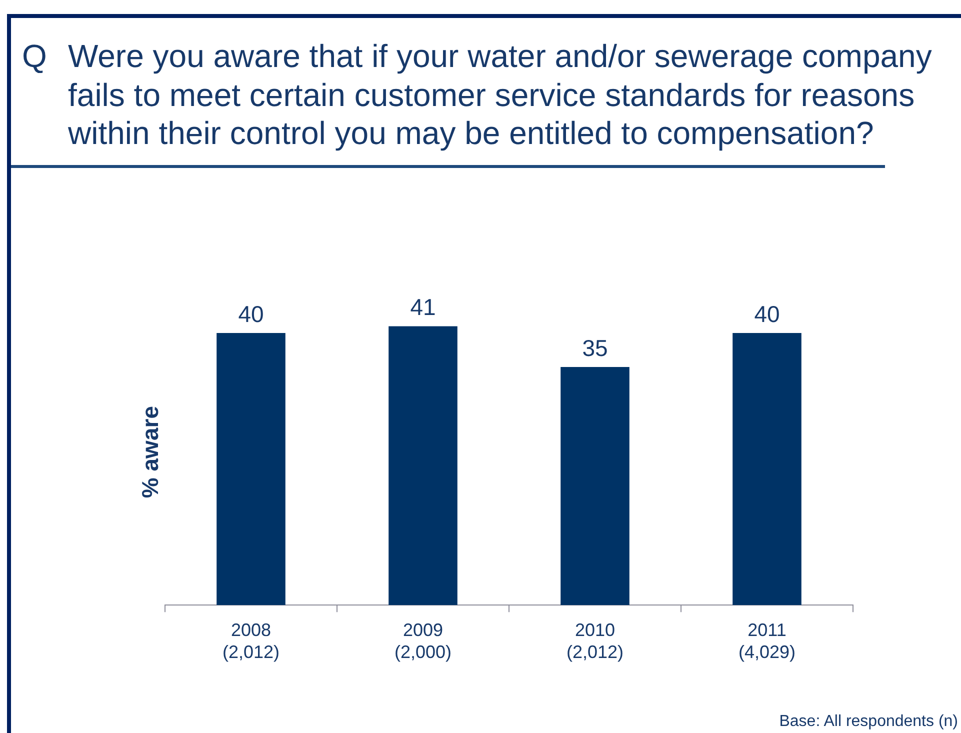  I want to click on x-tick-label: 2010 (2,012), so click(595, 641).